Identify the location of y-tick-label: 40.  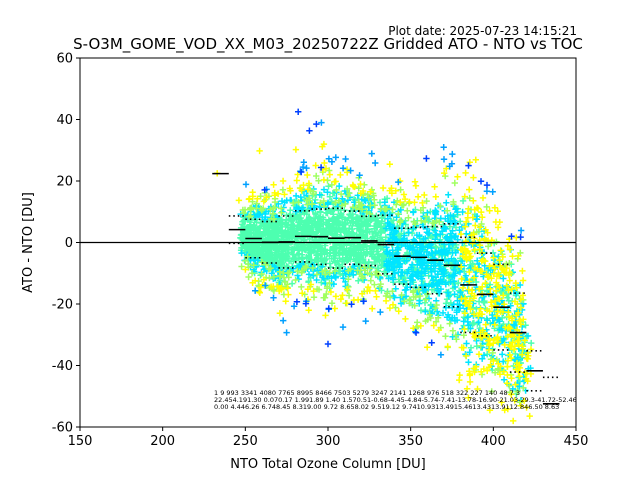
(64, 120).